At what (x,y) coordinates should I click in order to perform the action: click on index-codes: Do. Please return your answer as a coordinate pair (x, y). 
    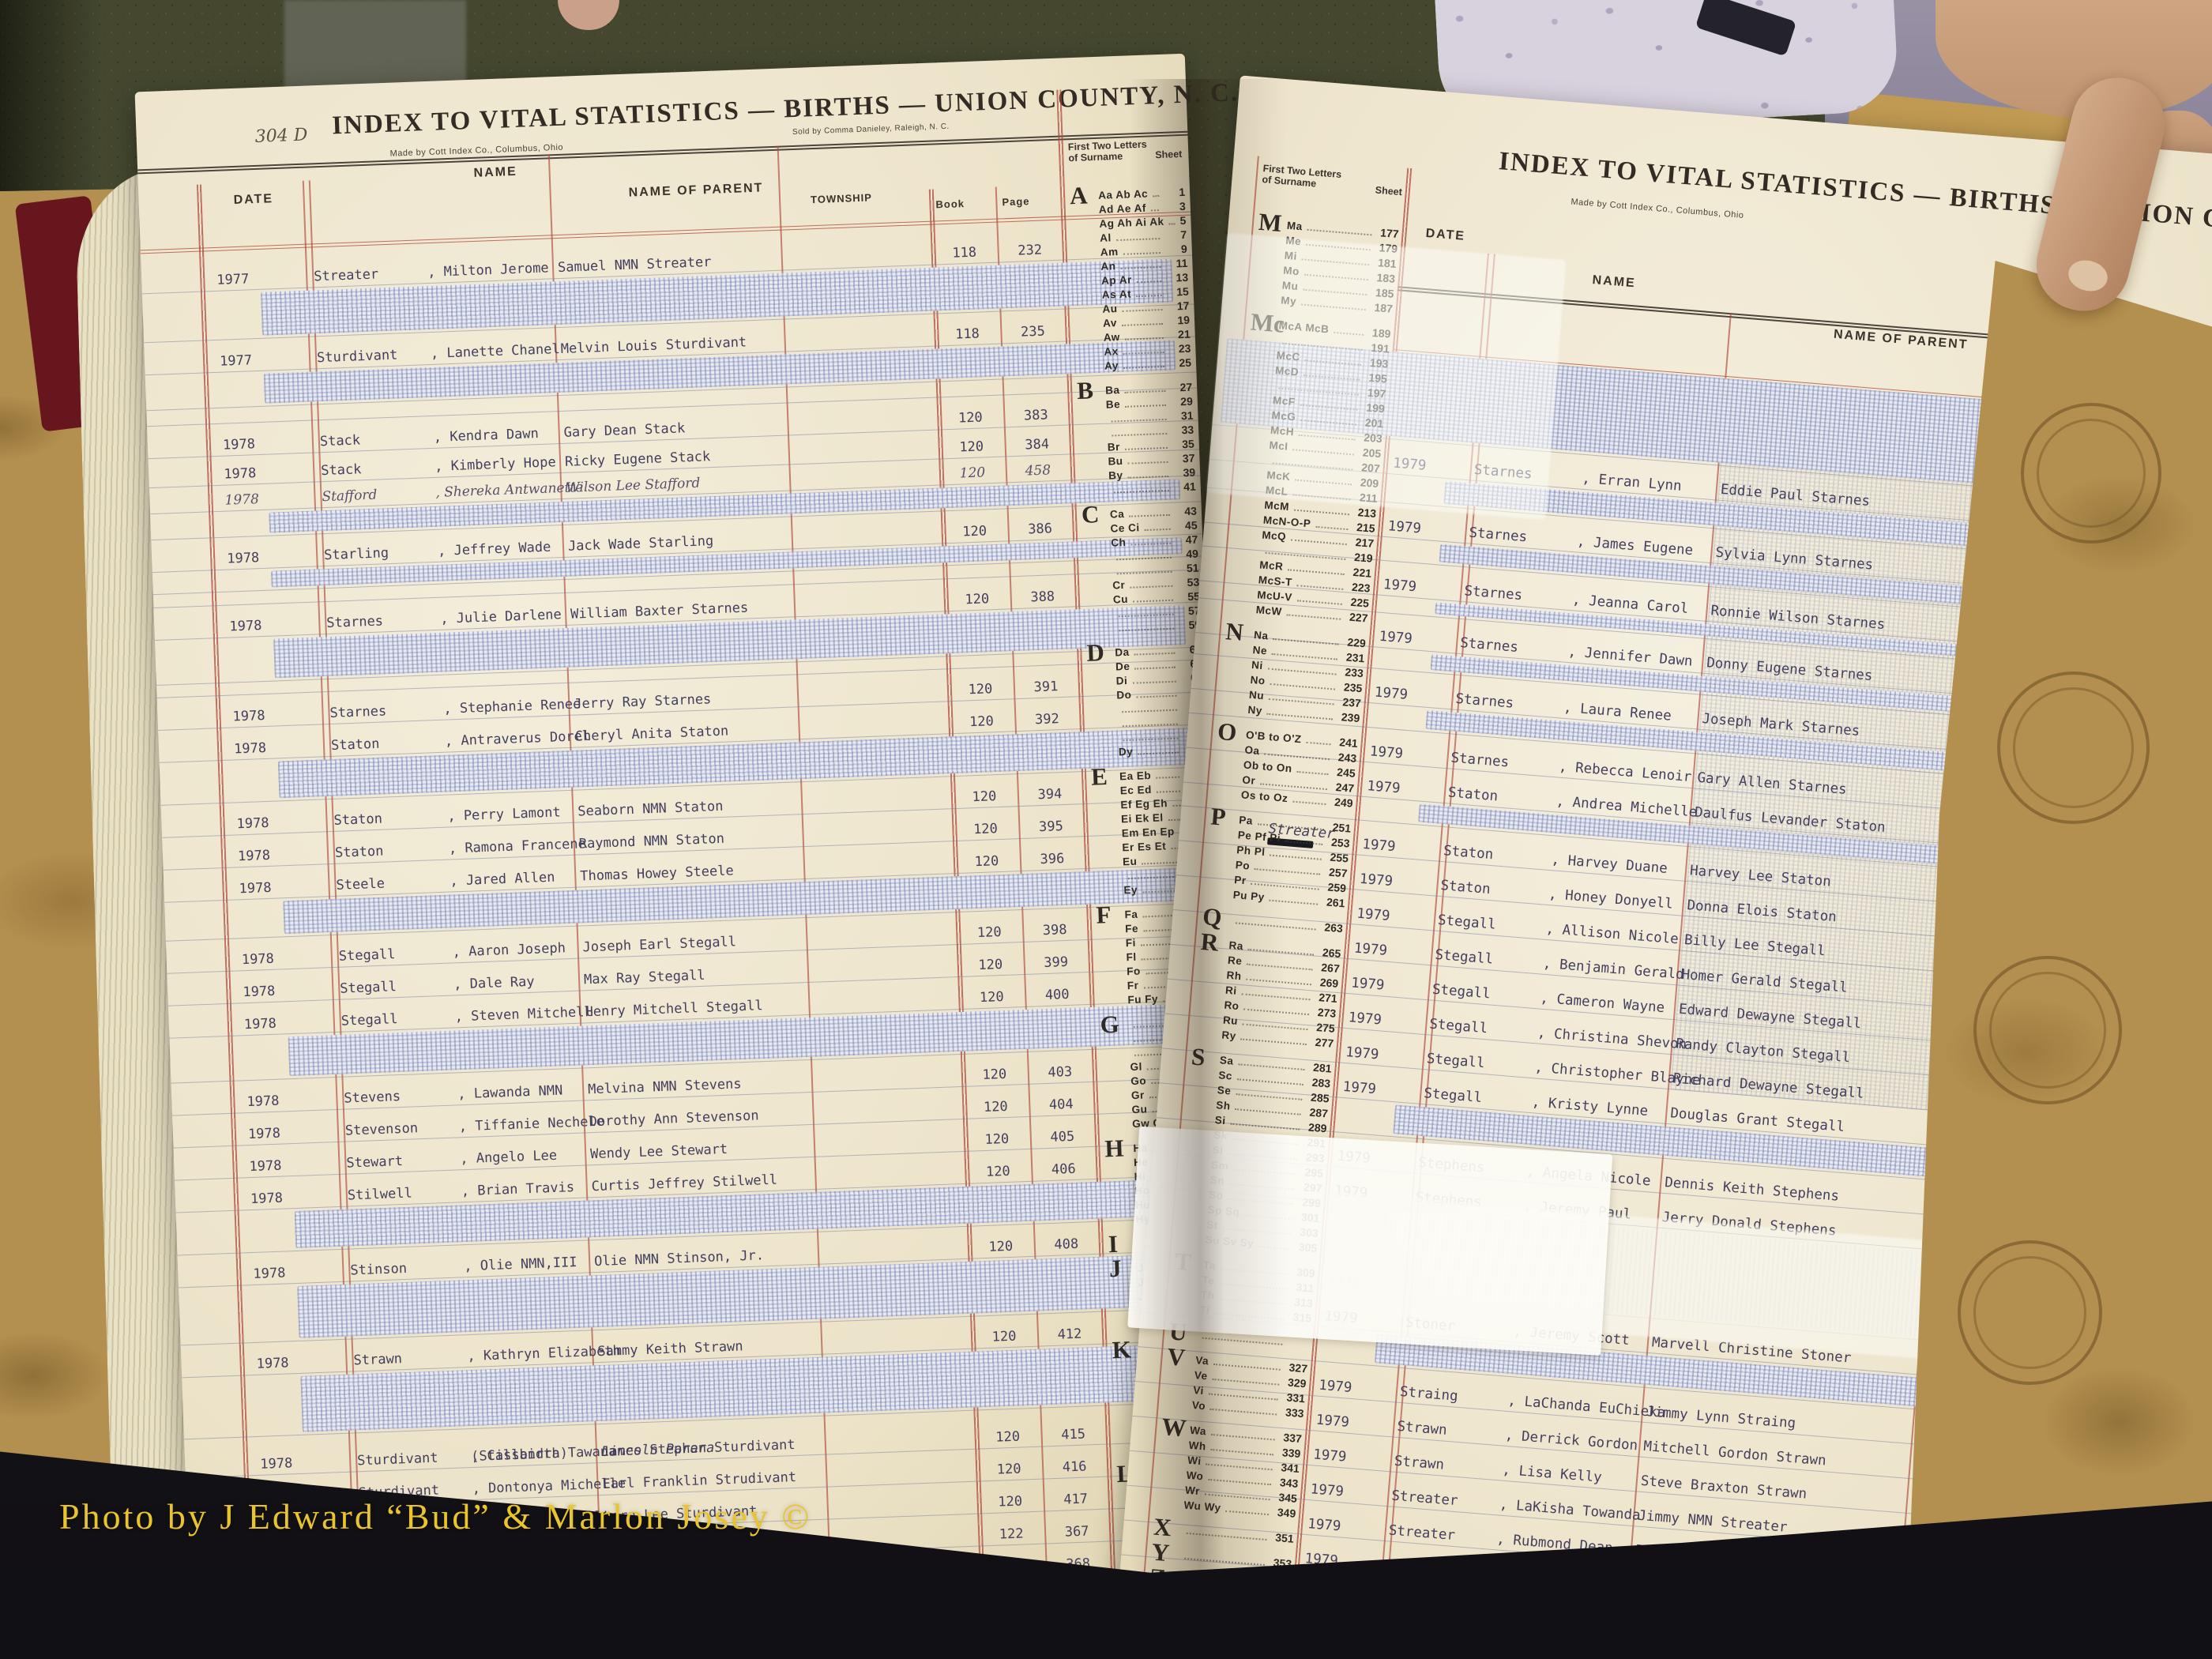
    Looking at the image, I should click on (1124, 695).